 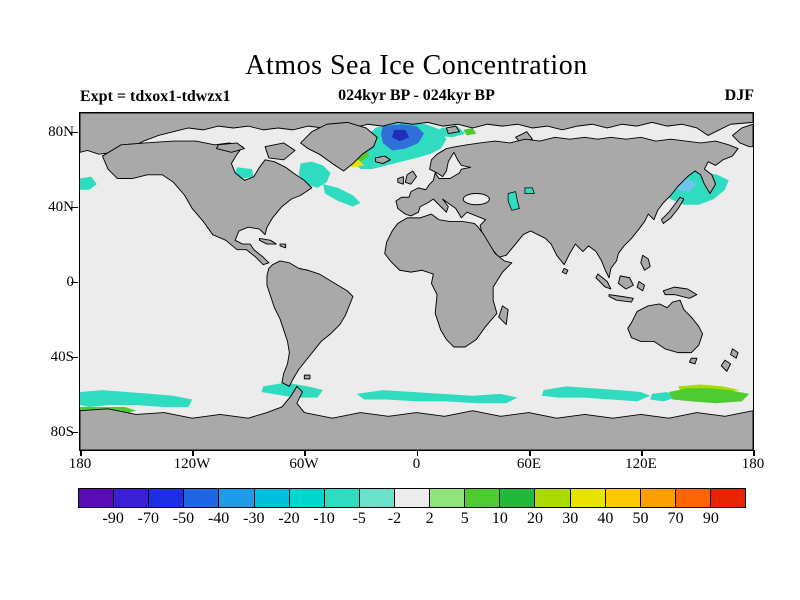 I want to click on island-madagascar, so click(x=503, y=315).